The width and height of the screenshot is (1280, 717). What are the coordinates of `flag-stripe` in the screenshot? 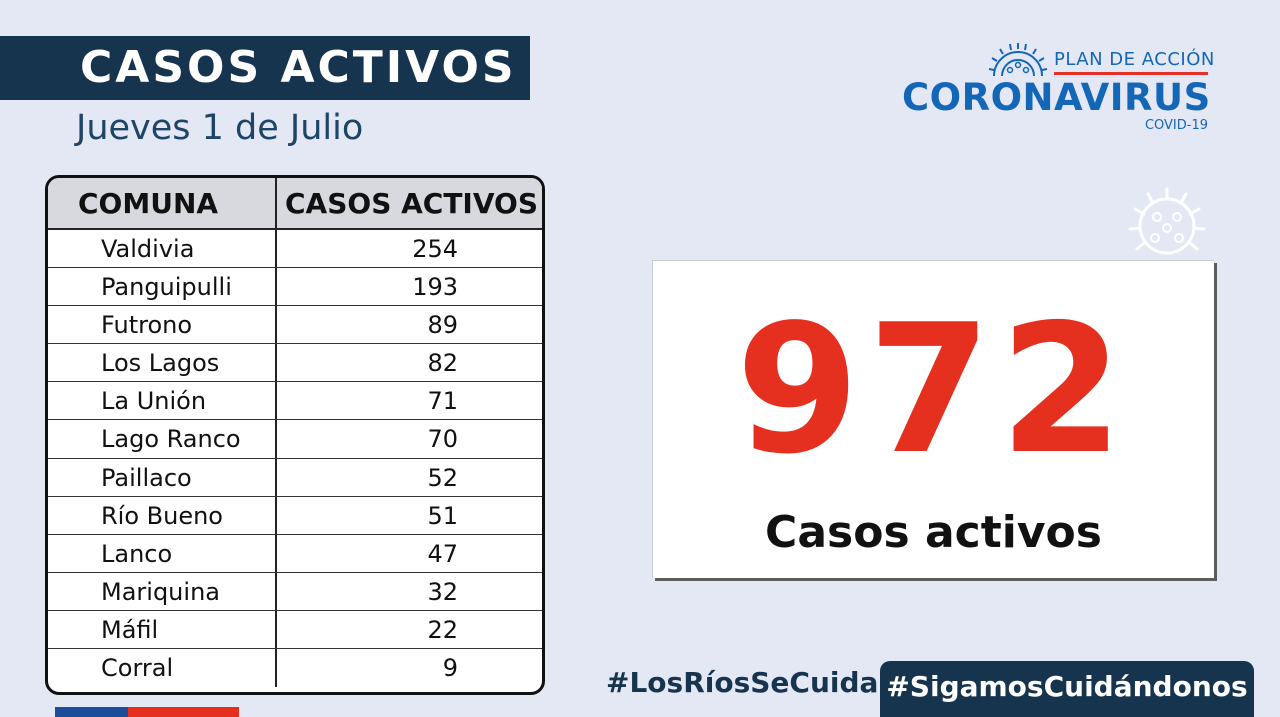 It's located at (147, 712).